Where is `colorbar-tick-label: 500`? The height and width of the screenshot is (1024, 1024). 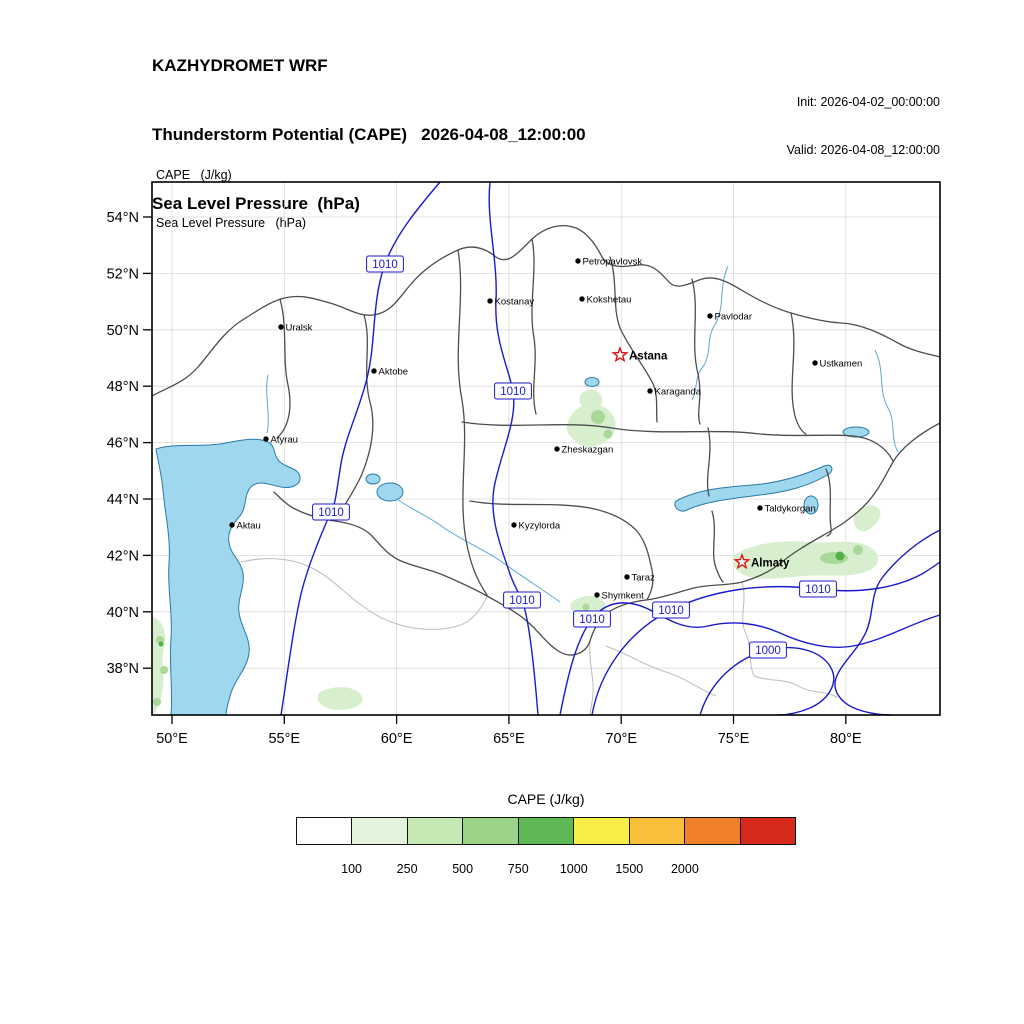
colorbar-tick-label: 500 is located at coordinates (463, 869).